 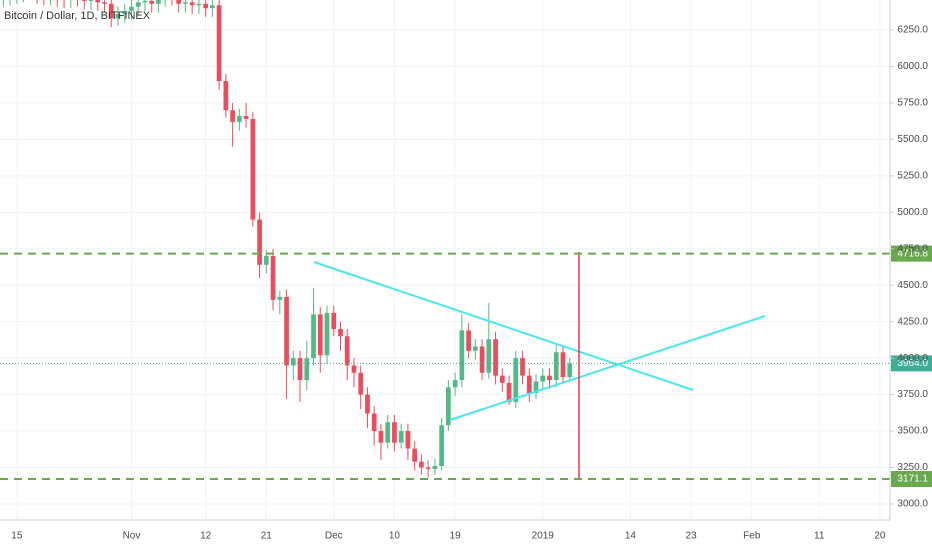 I want to click on x-tick-label: Dec, so click(x=334, y=536).